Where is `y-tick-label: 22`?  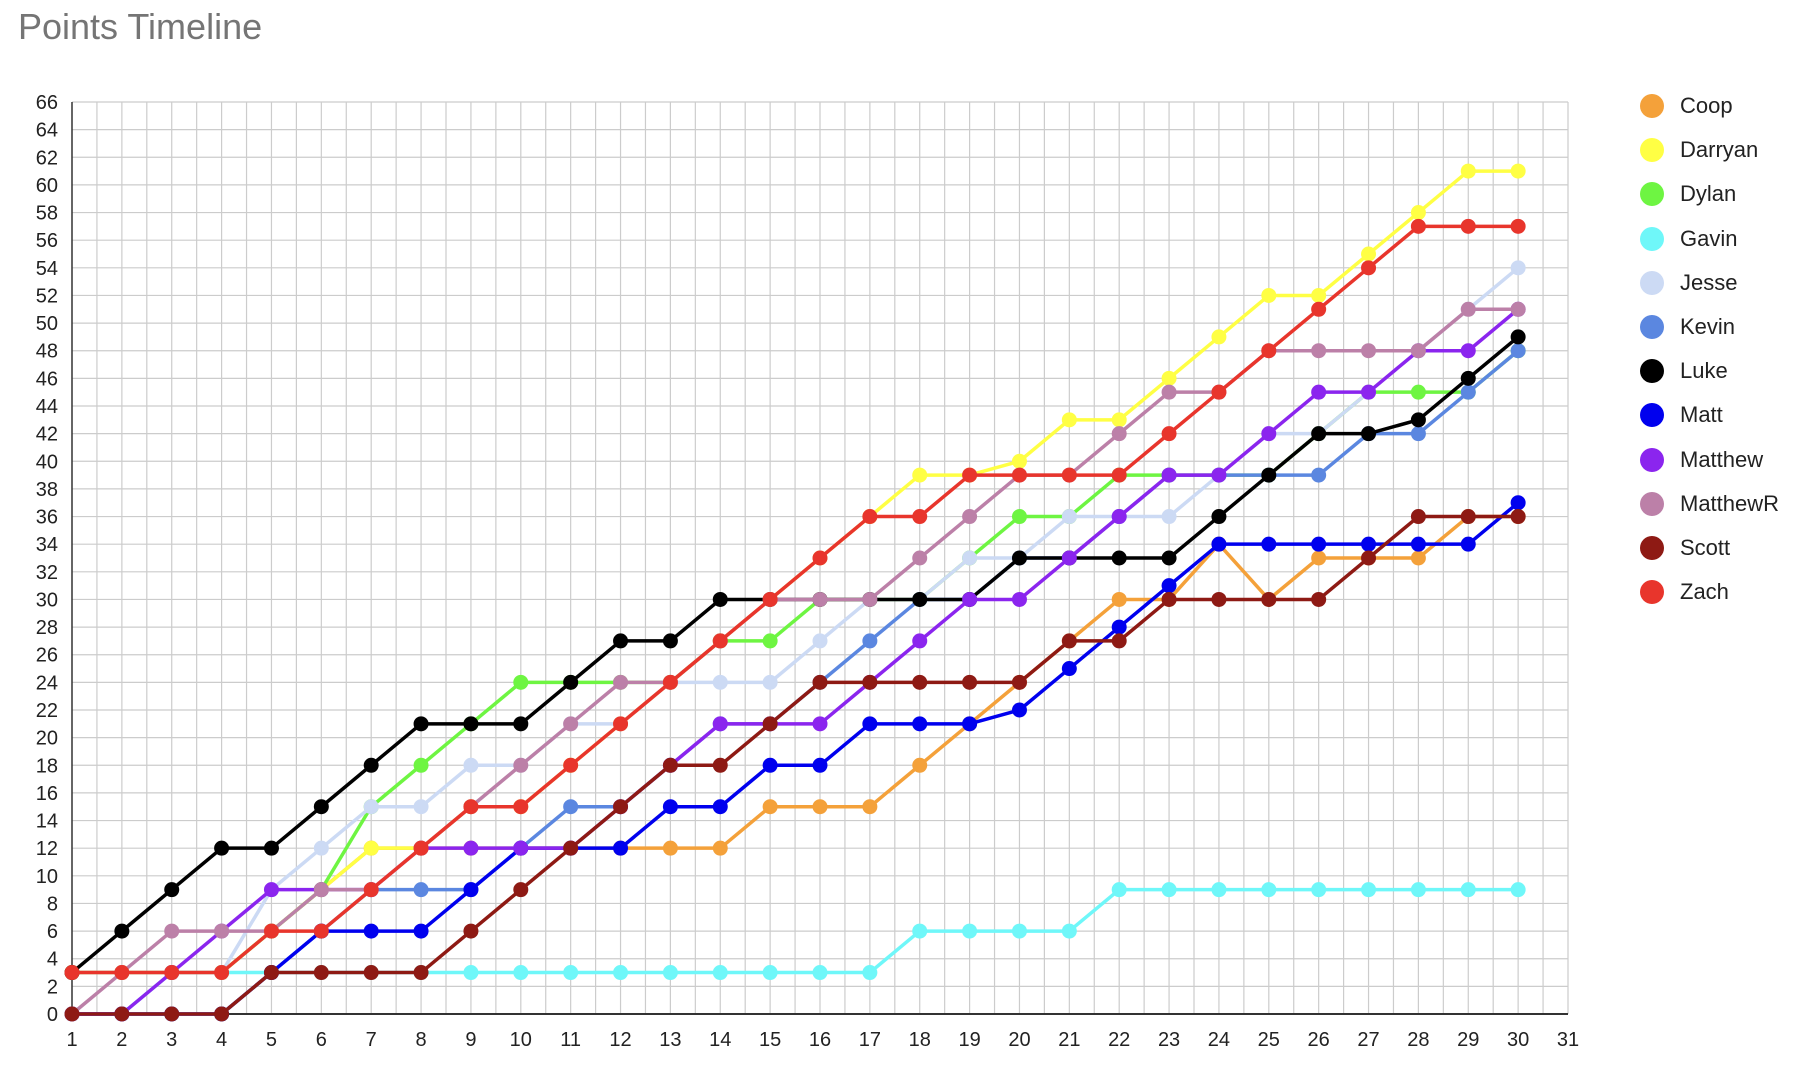
y-tick-label: 22 is located at coordinates (47, 711).